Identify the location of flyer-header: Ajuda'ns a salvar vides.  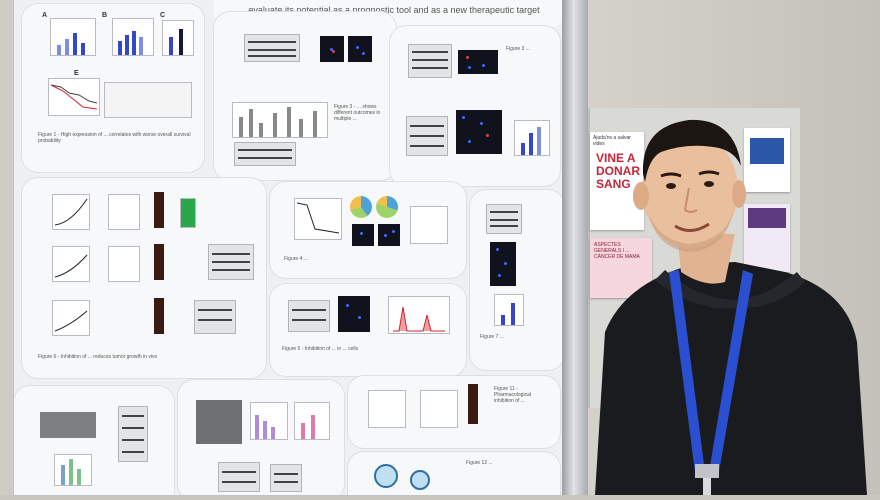
(612, 141).